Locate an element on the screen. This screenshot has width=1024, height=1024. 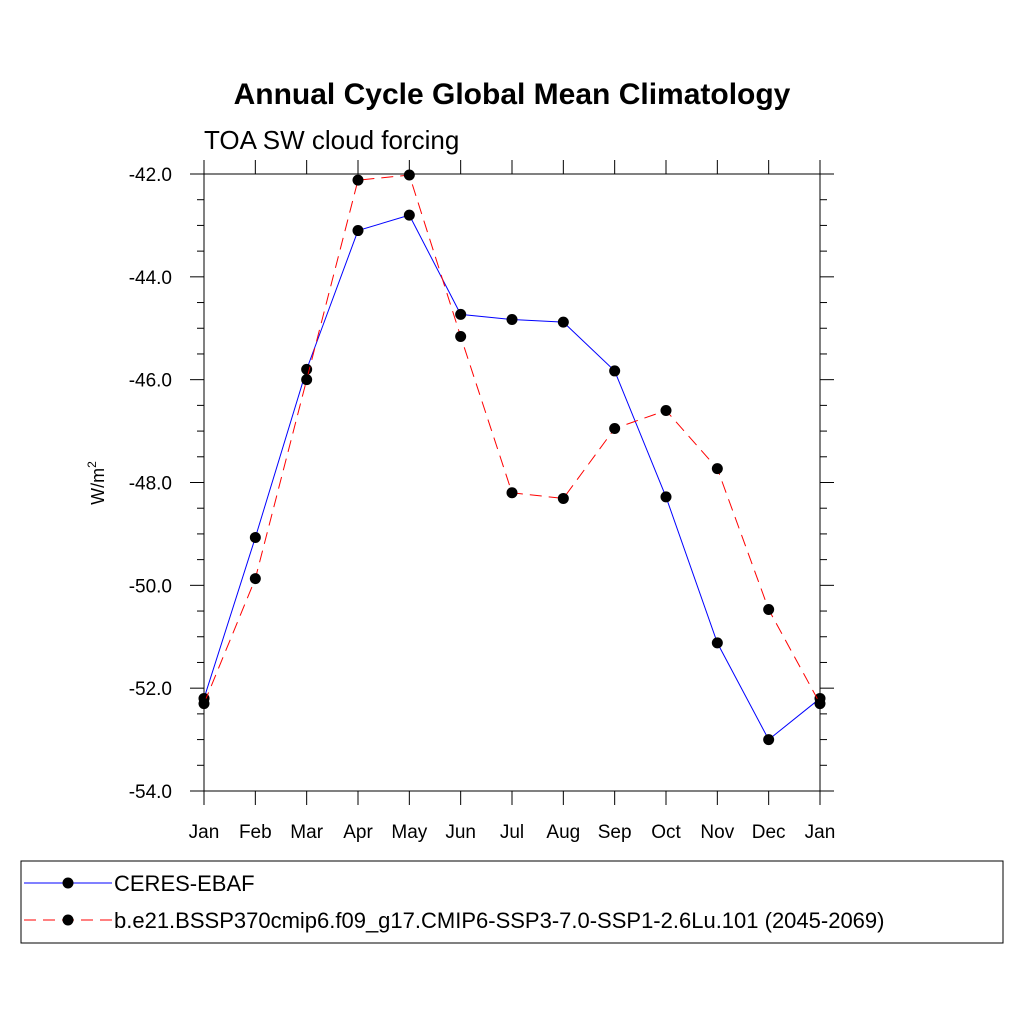
y-tick-label: -46.0 is located at coordinates (150, 381).